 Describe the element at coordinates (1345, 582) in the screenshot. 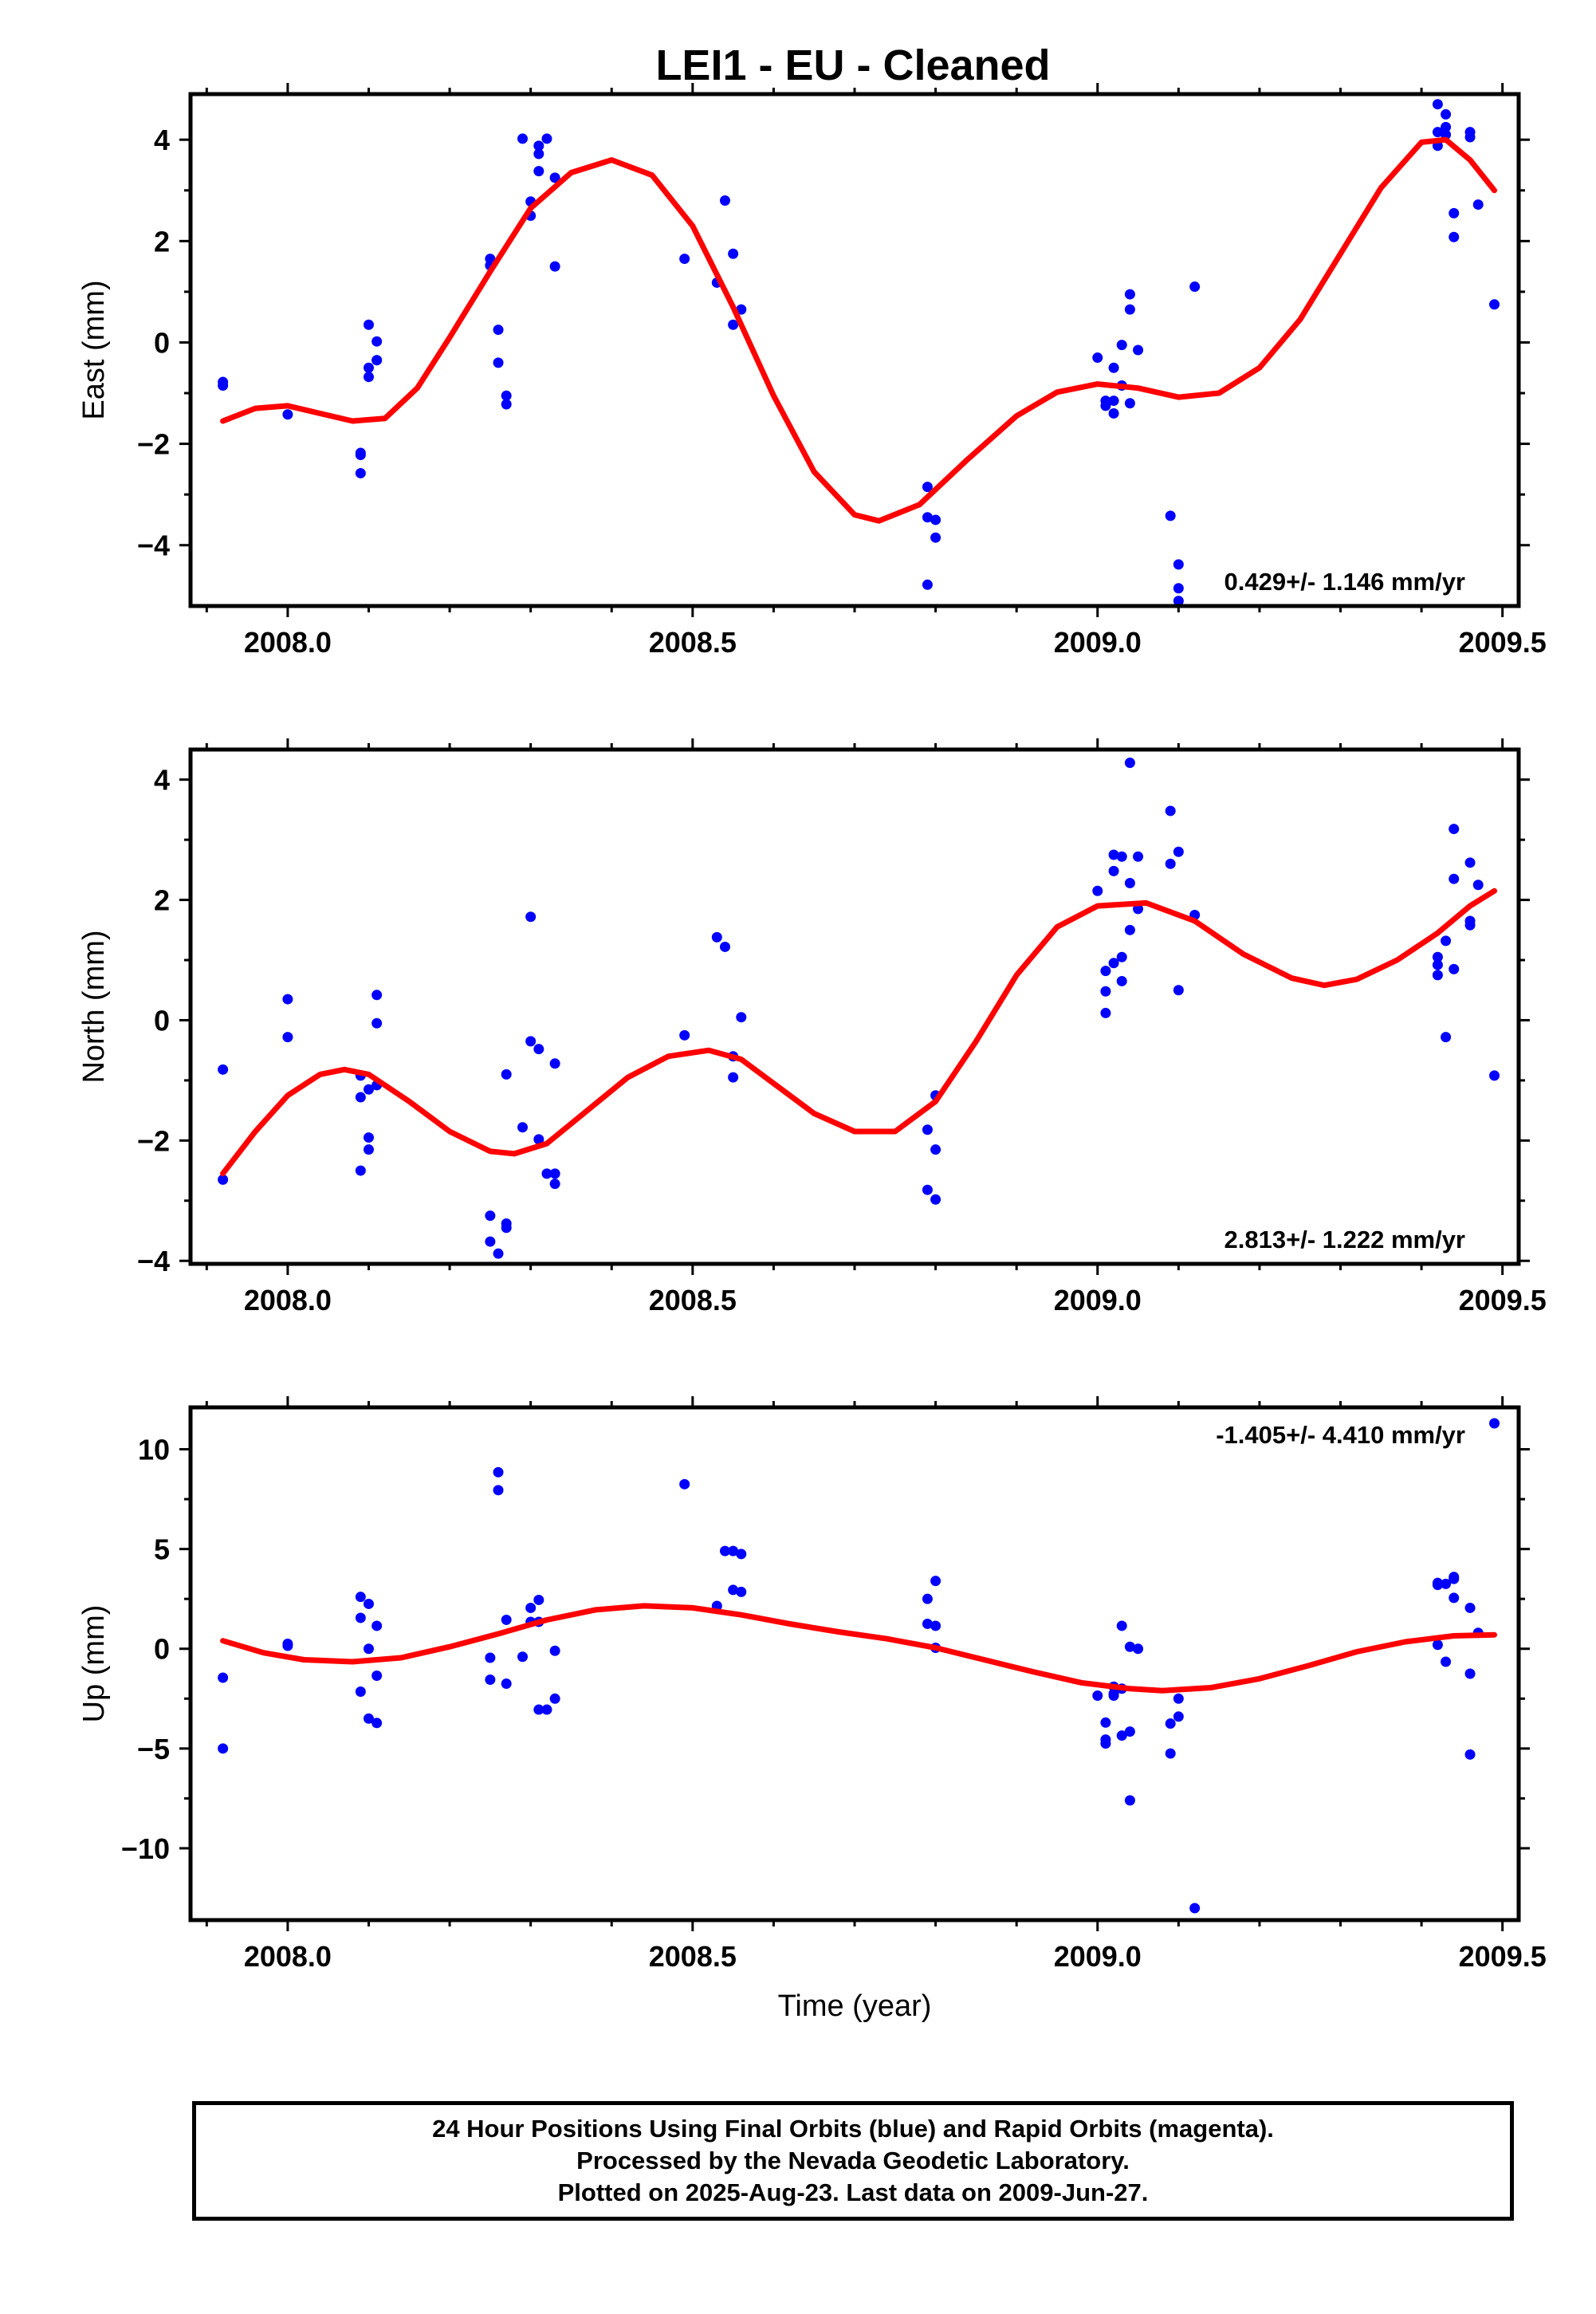

I see `rate-label: 0.429+/- 1.146 mm/yr` at that location.